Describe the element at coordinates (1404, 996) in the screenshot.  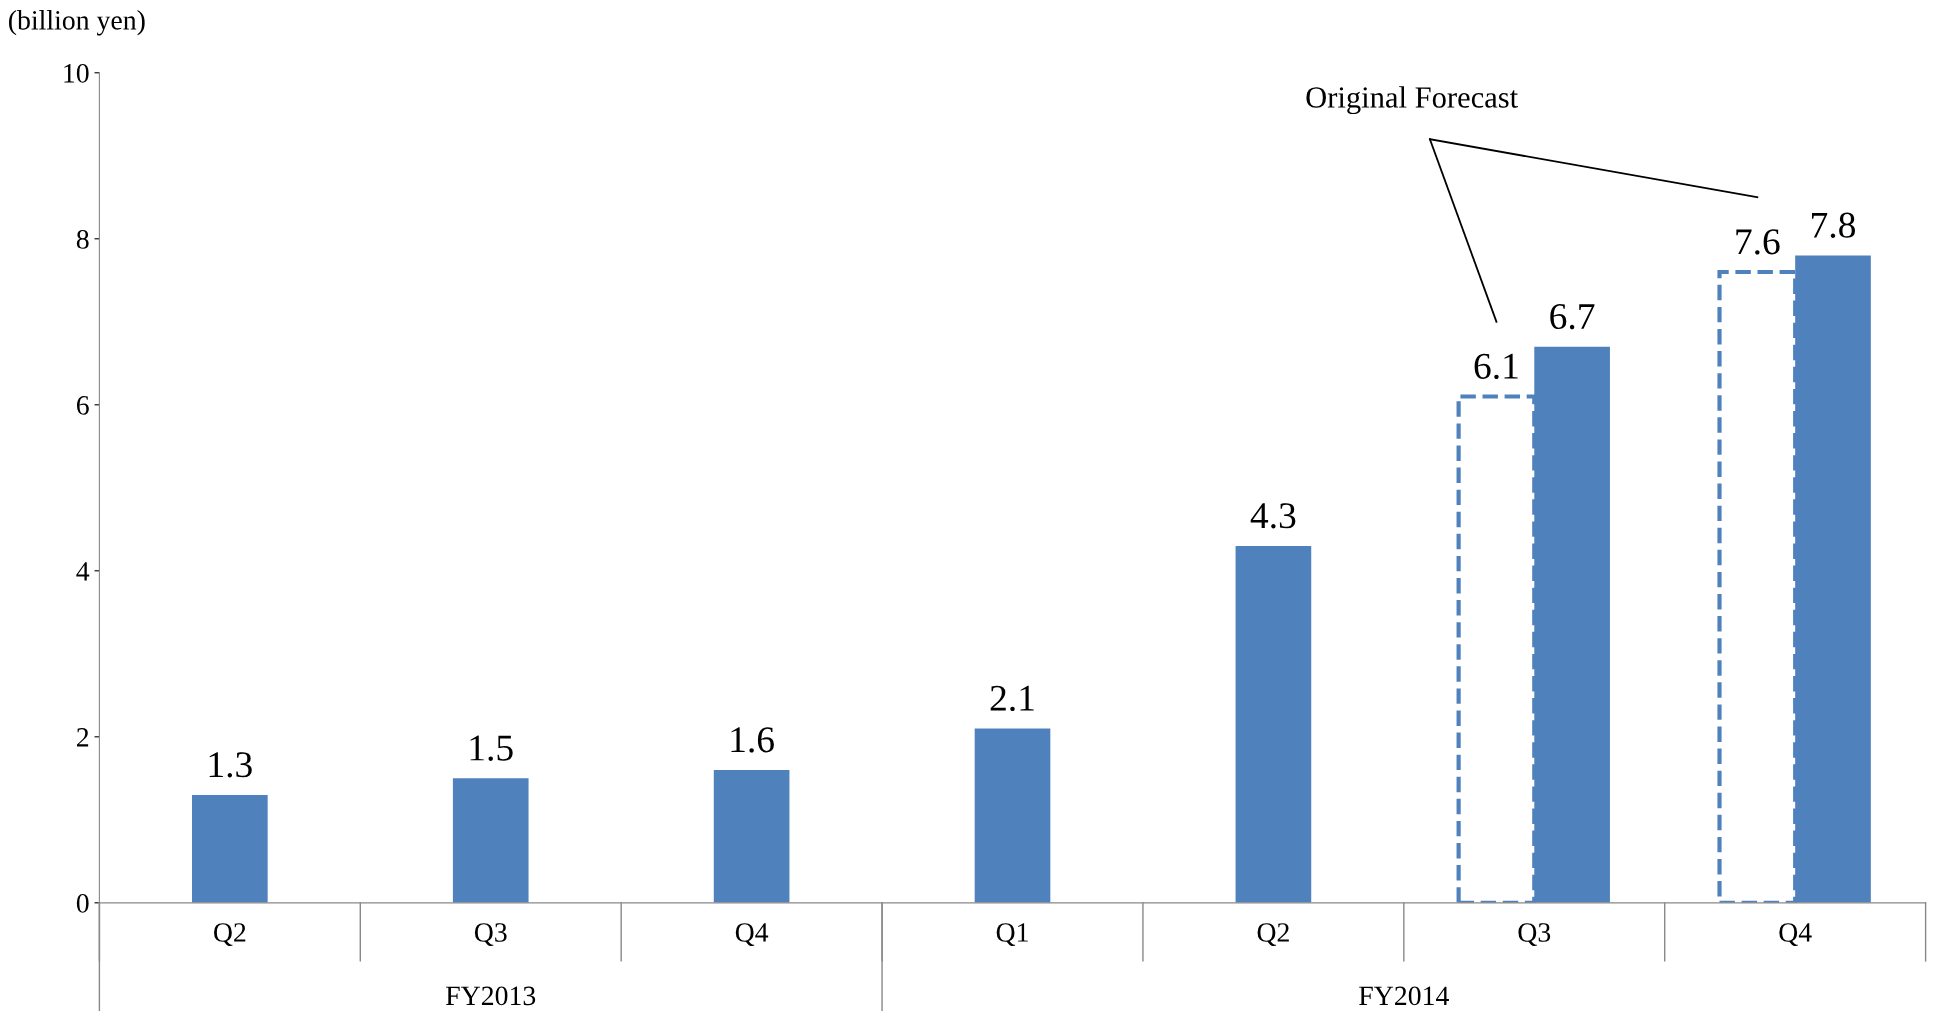
I see `text: FY2014` at that location.